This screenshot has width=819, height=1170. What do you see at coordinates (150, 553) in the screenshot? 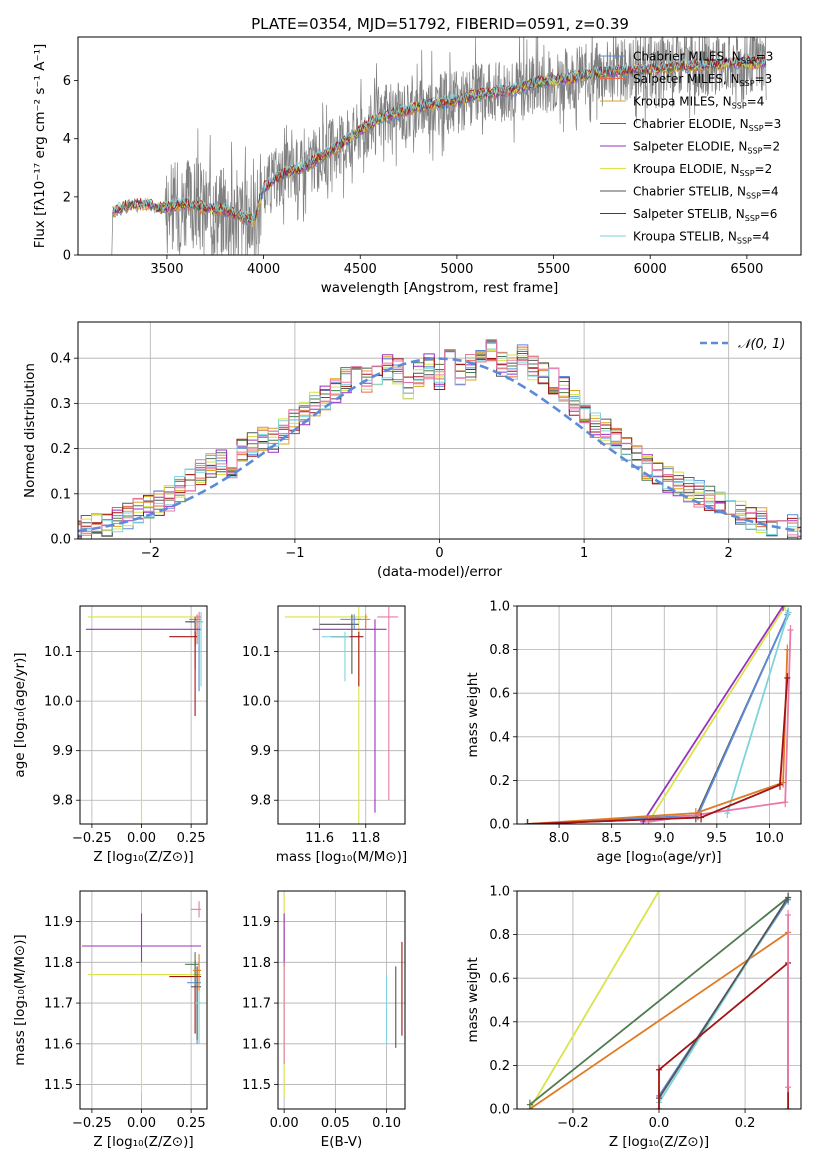
I see `x-tick-label: −2` at bounding box center [150, 553].